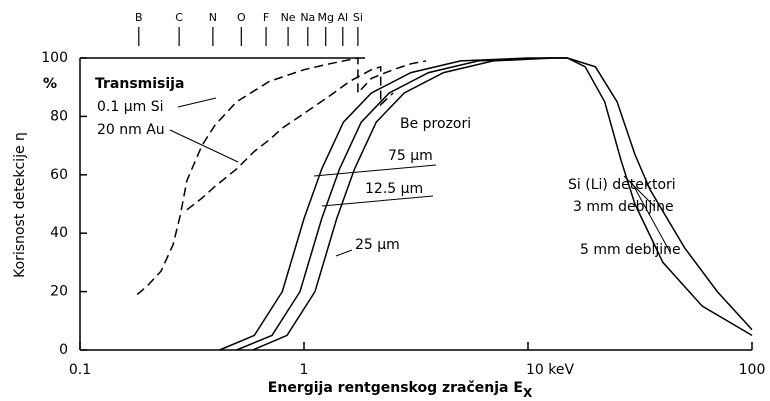 The image size is (770, 401). I want to click on top-tick-label: O, so click(241, 17).